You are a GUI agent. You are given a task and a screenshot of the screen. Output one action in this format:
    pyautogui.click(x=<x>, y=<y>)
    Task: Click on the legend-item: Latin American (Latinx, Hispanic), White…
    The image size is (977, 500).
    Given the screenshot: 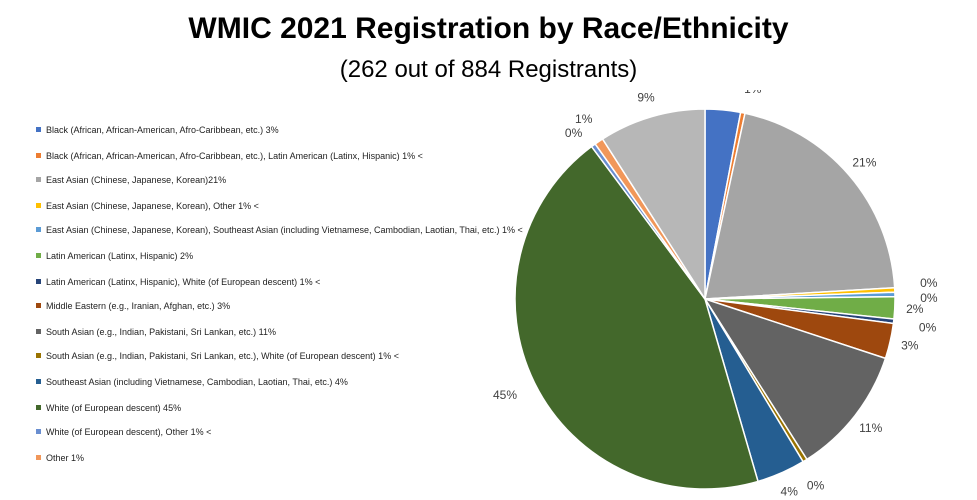 What is the action you would take?
    pyautogui.click(x=281, y=282)
    